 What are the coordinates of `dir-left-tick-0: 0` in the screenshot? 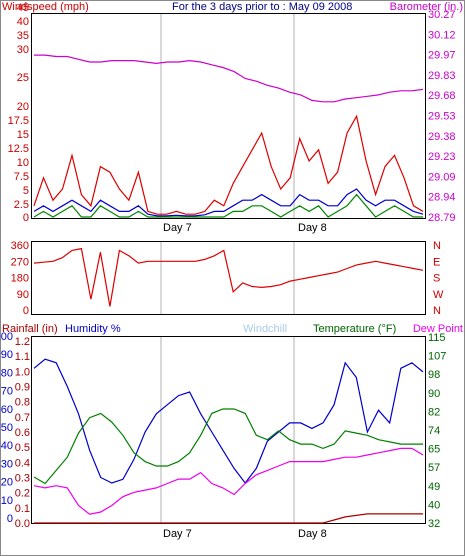 It's located at (26, 311).